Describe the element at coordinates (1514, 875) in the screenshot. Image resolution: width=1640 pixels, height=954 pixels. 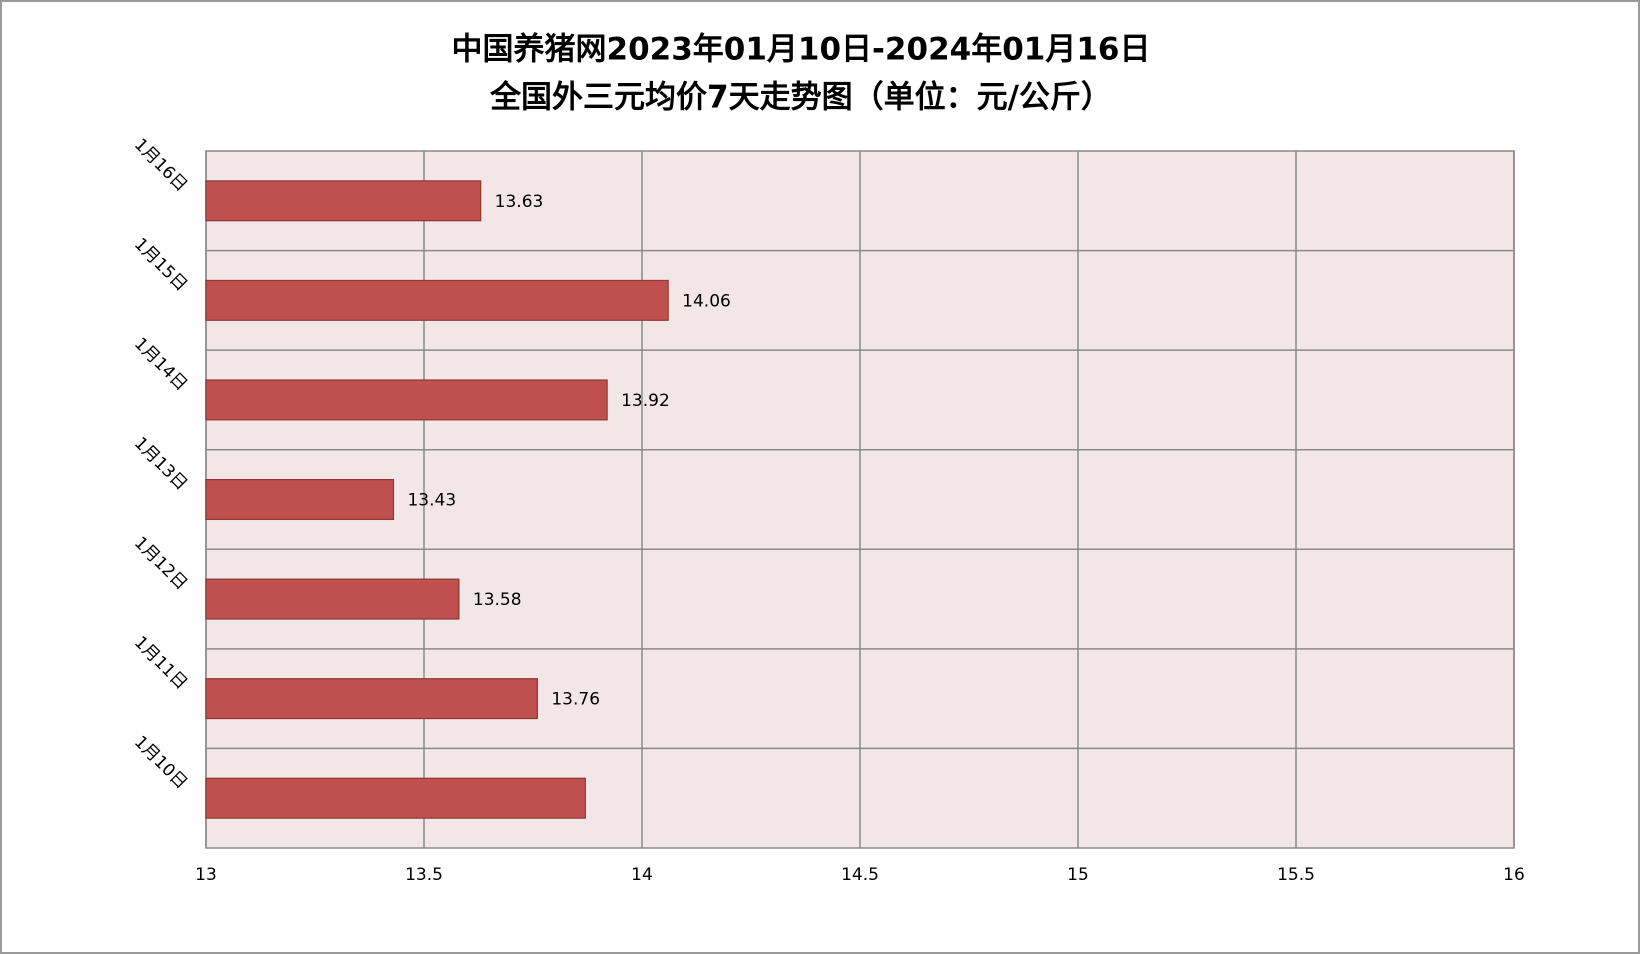
I see `x-tick-label: 16` at that location.